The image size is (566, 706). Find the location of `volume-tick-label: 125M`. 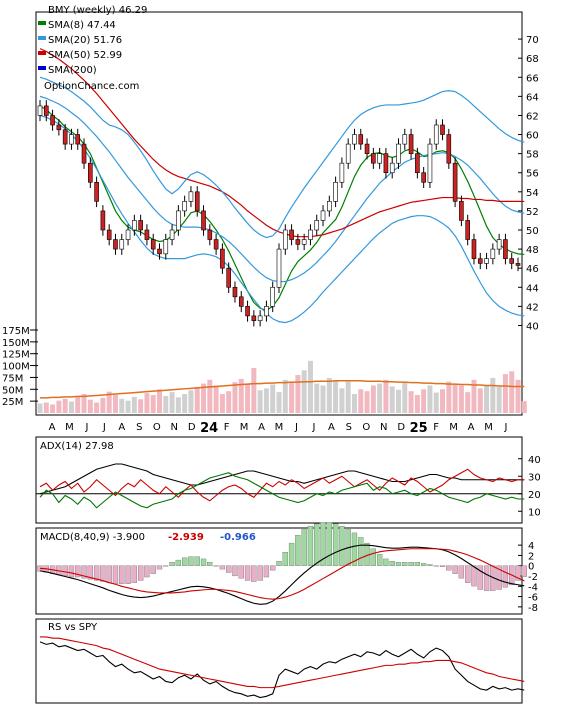

volume-tick-label: 125M is located at coordinates (16, 355).